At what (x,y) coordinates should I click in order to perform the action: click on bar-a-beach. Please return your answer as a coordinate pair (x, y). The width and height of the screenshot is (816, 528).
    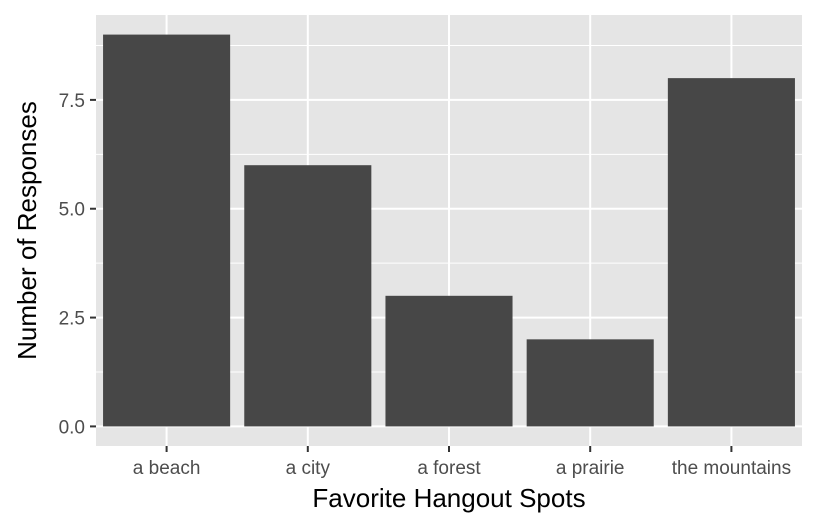
    Looking at the image, I should click on (167, 230).